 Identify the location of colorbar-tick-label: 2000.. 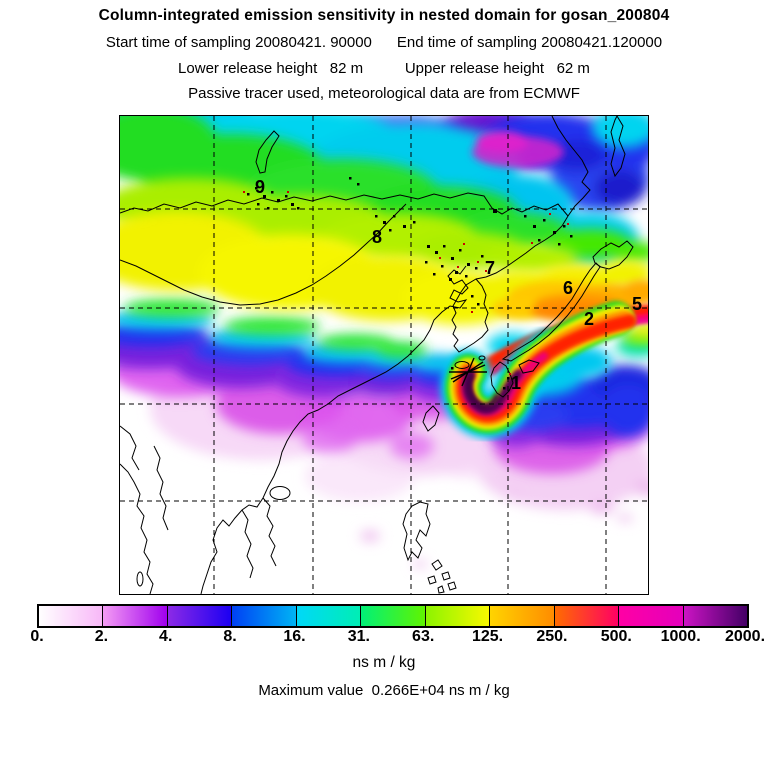
(745, 636).